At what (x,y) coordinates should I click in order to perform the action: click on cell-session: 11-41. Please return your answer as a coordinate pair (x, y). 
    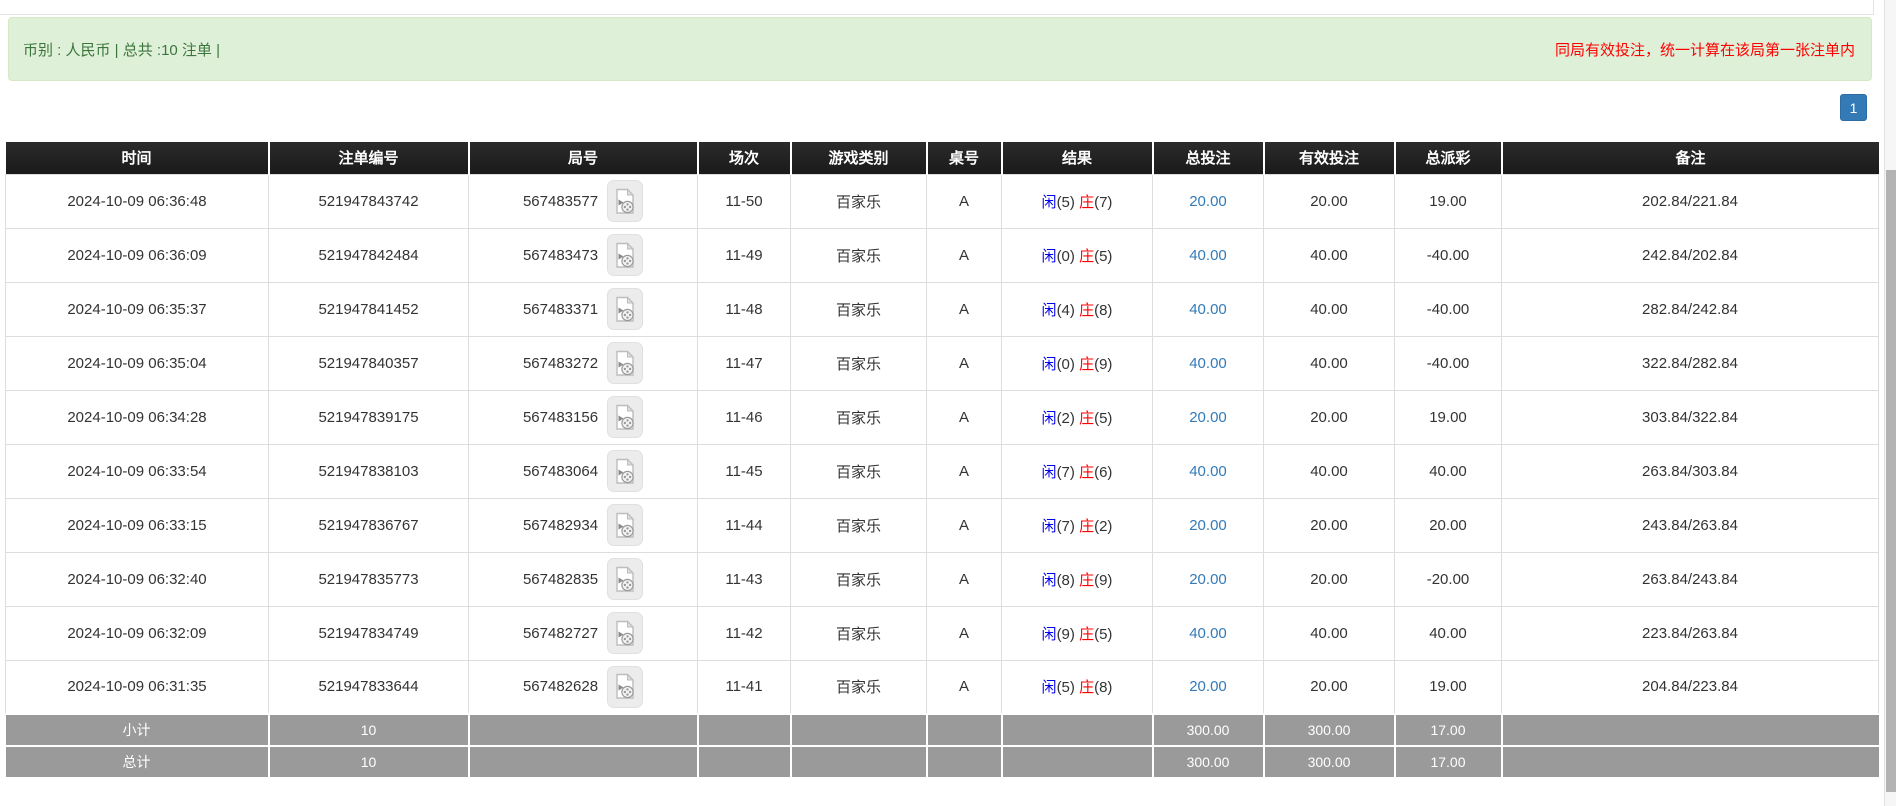
    Looking at the image, I should click on (744, 687).